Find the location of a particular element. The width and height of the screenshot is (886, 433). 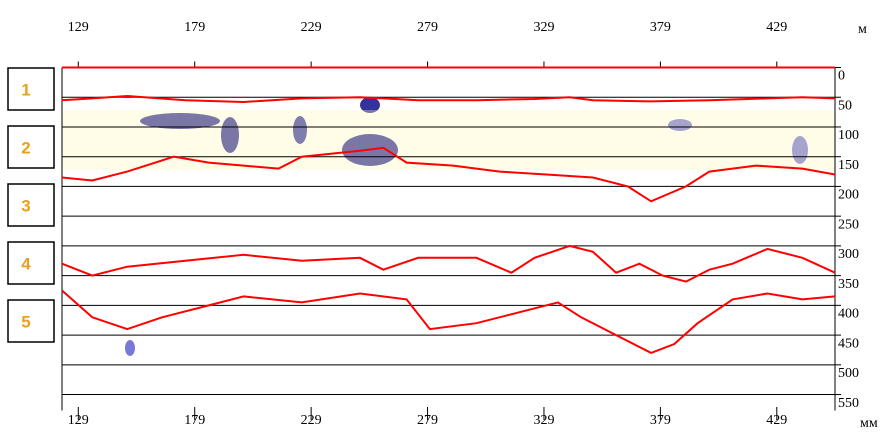

x-tick-label-top: 279 is located at coordinates (427, 27).